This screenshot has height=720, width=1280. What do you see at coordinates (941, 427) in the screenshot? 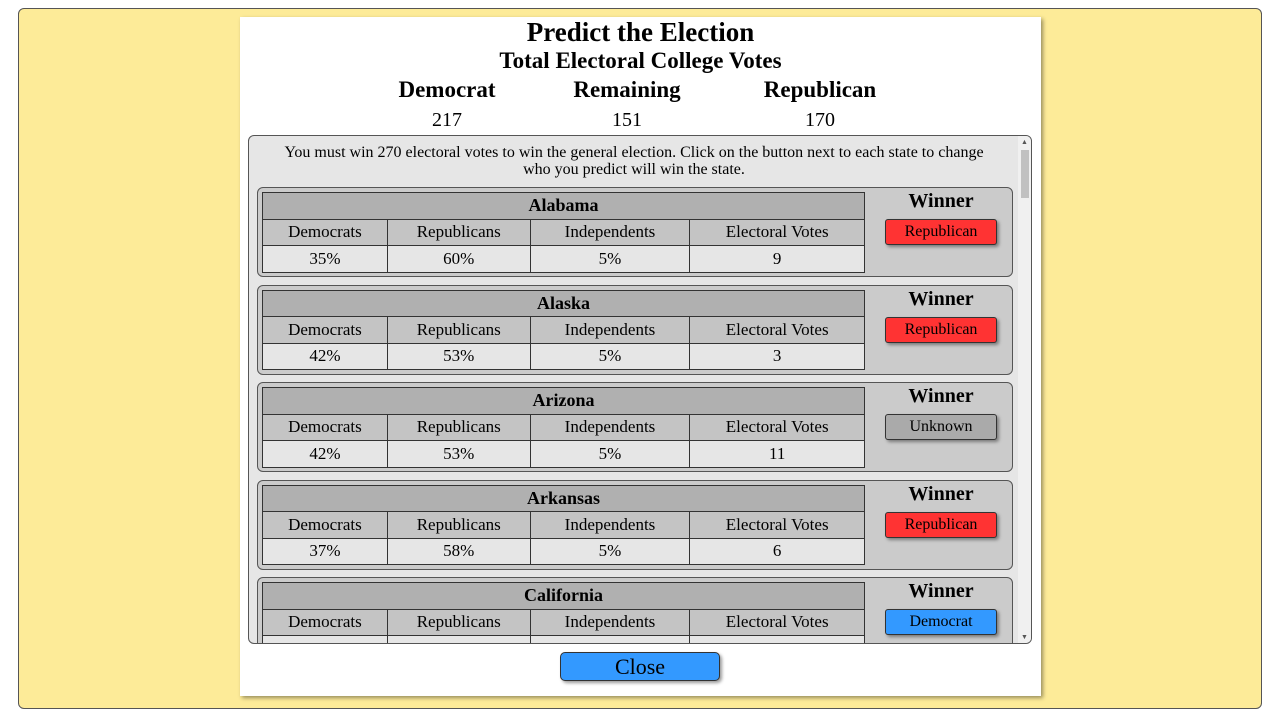
I see `winner-toggle-button: Unknown` at bounding box center [941, 427].